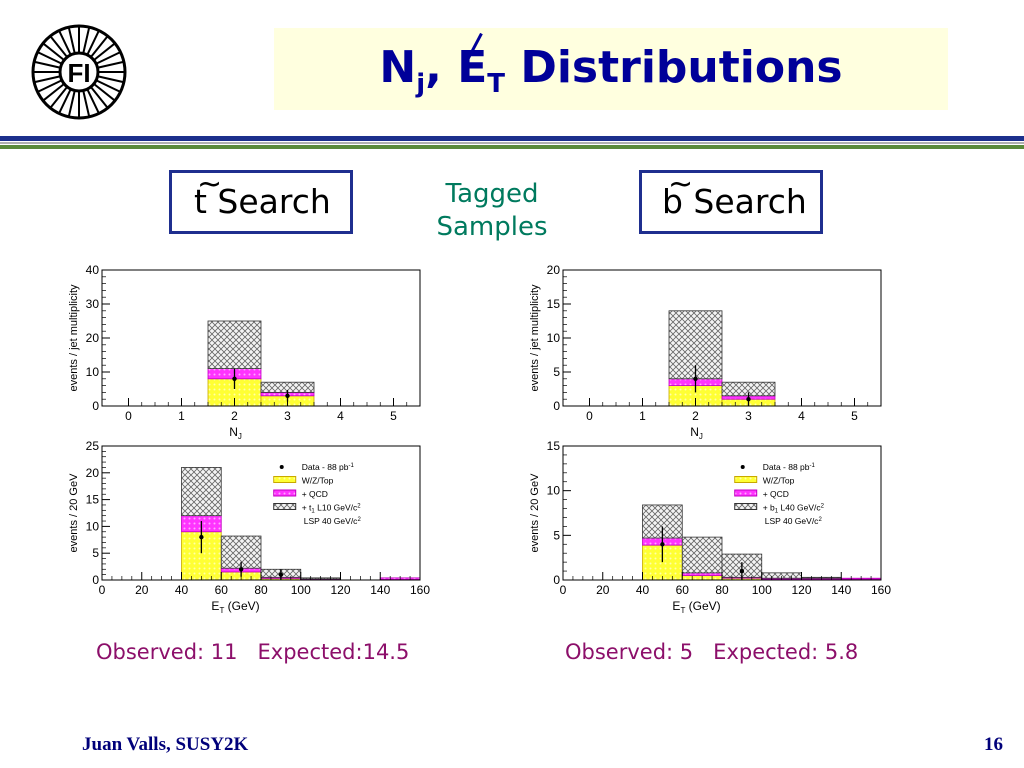 The image size is (1024, 768). Describe the element at coordinates (398, 67) in the screenshot. I see `title-n: N` at that location.